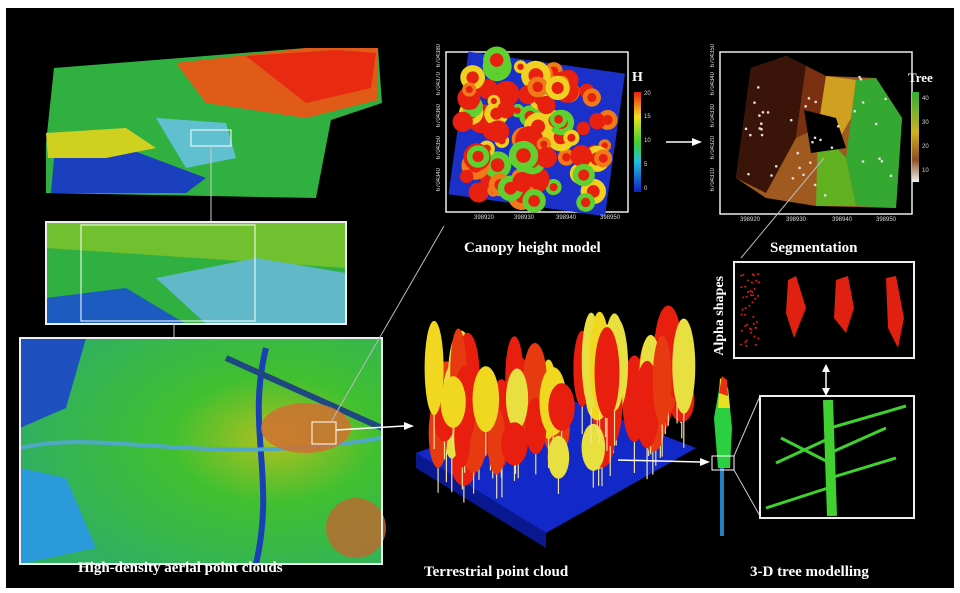 The image size is (960, 593). Describe the element at coordinates (842, 220) in the screenshot. I see `seg-x-tick: 398940` at that location.